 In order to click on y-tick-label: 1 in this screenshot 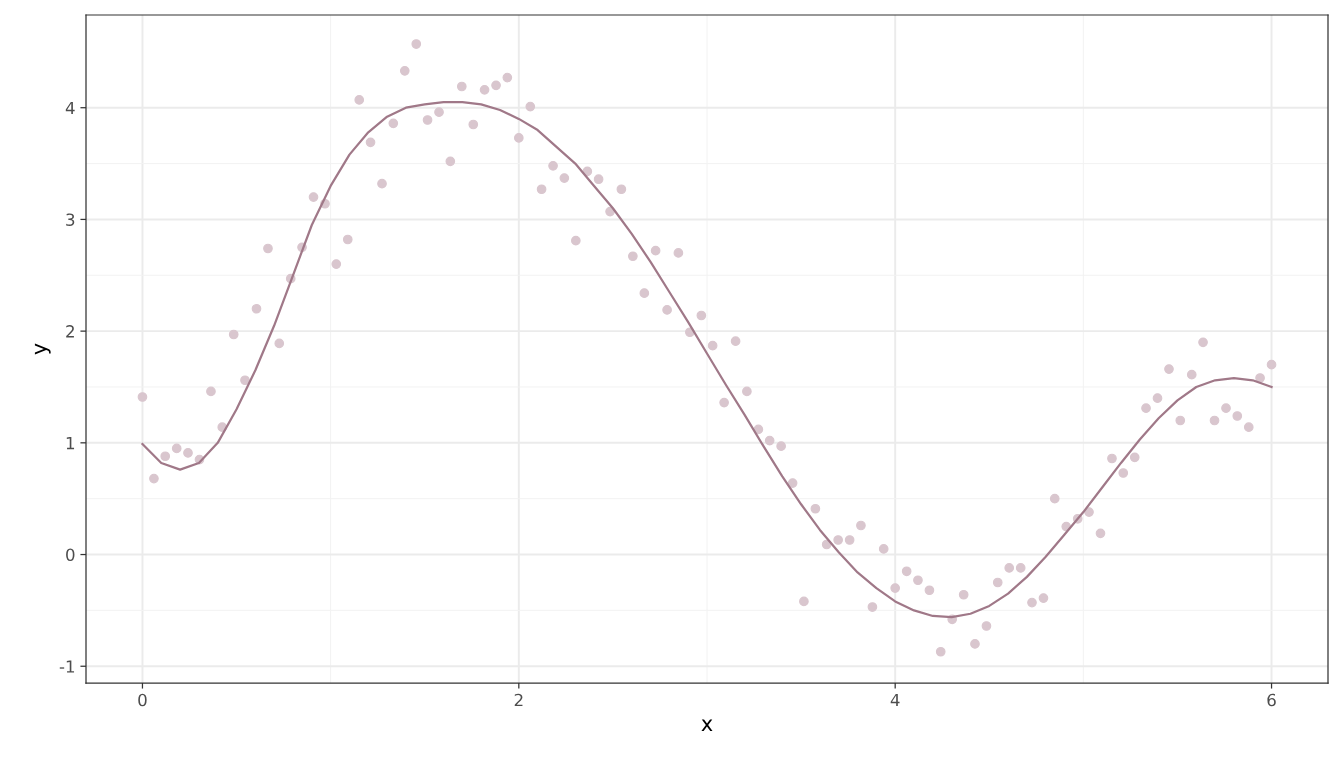, I will do `click(70, 443)`.